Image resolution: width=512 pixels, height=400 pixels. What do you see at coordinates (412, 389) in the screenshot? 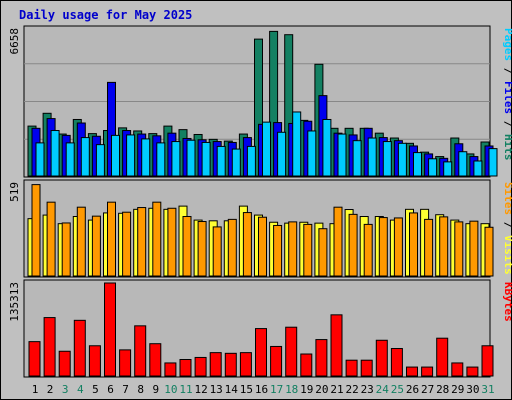
I see `day-label: 26` at bounding box center [412, 389].